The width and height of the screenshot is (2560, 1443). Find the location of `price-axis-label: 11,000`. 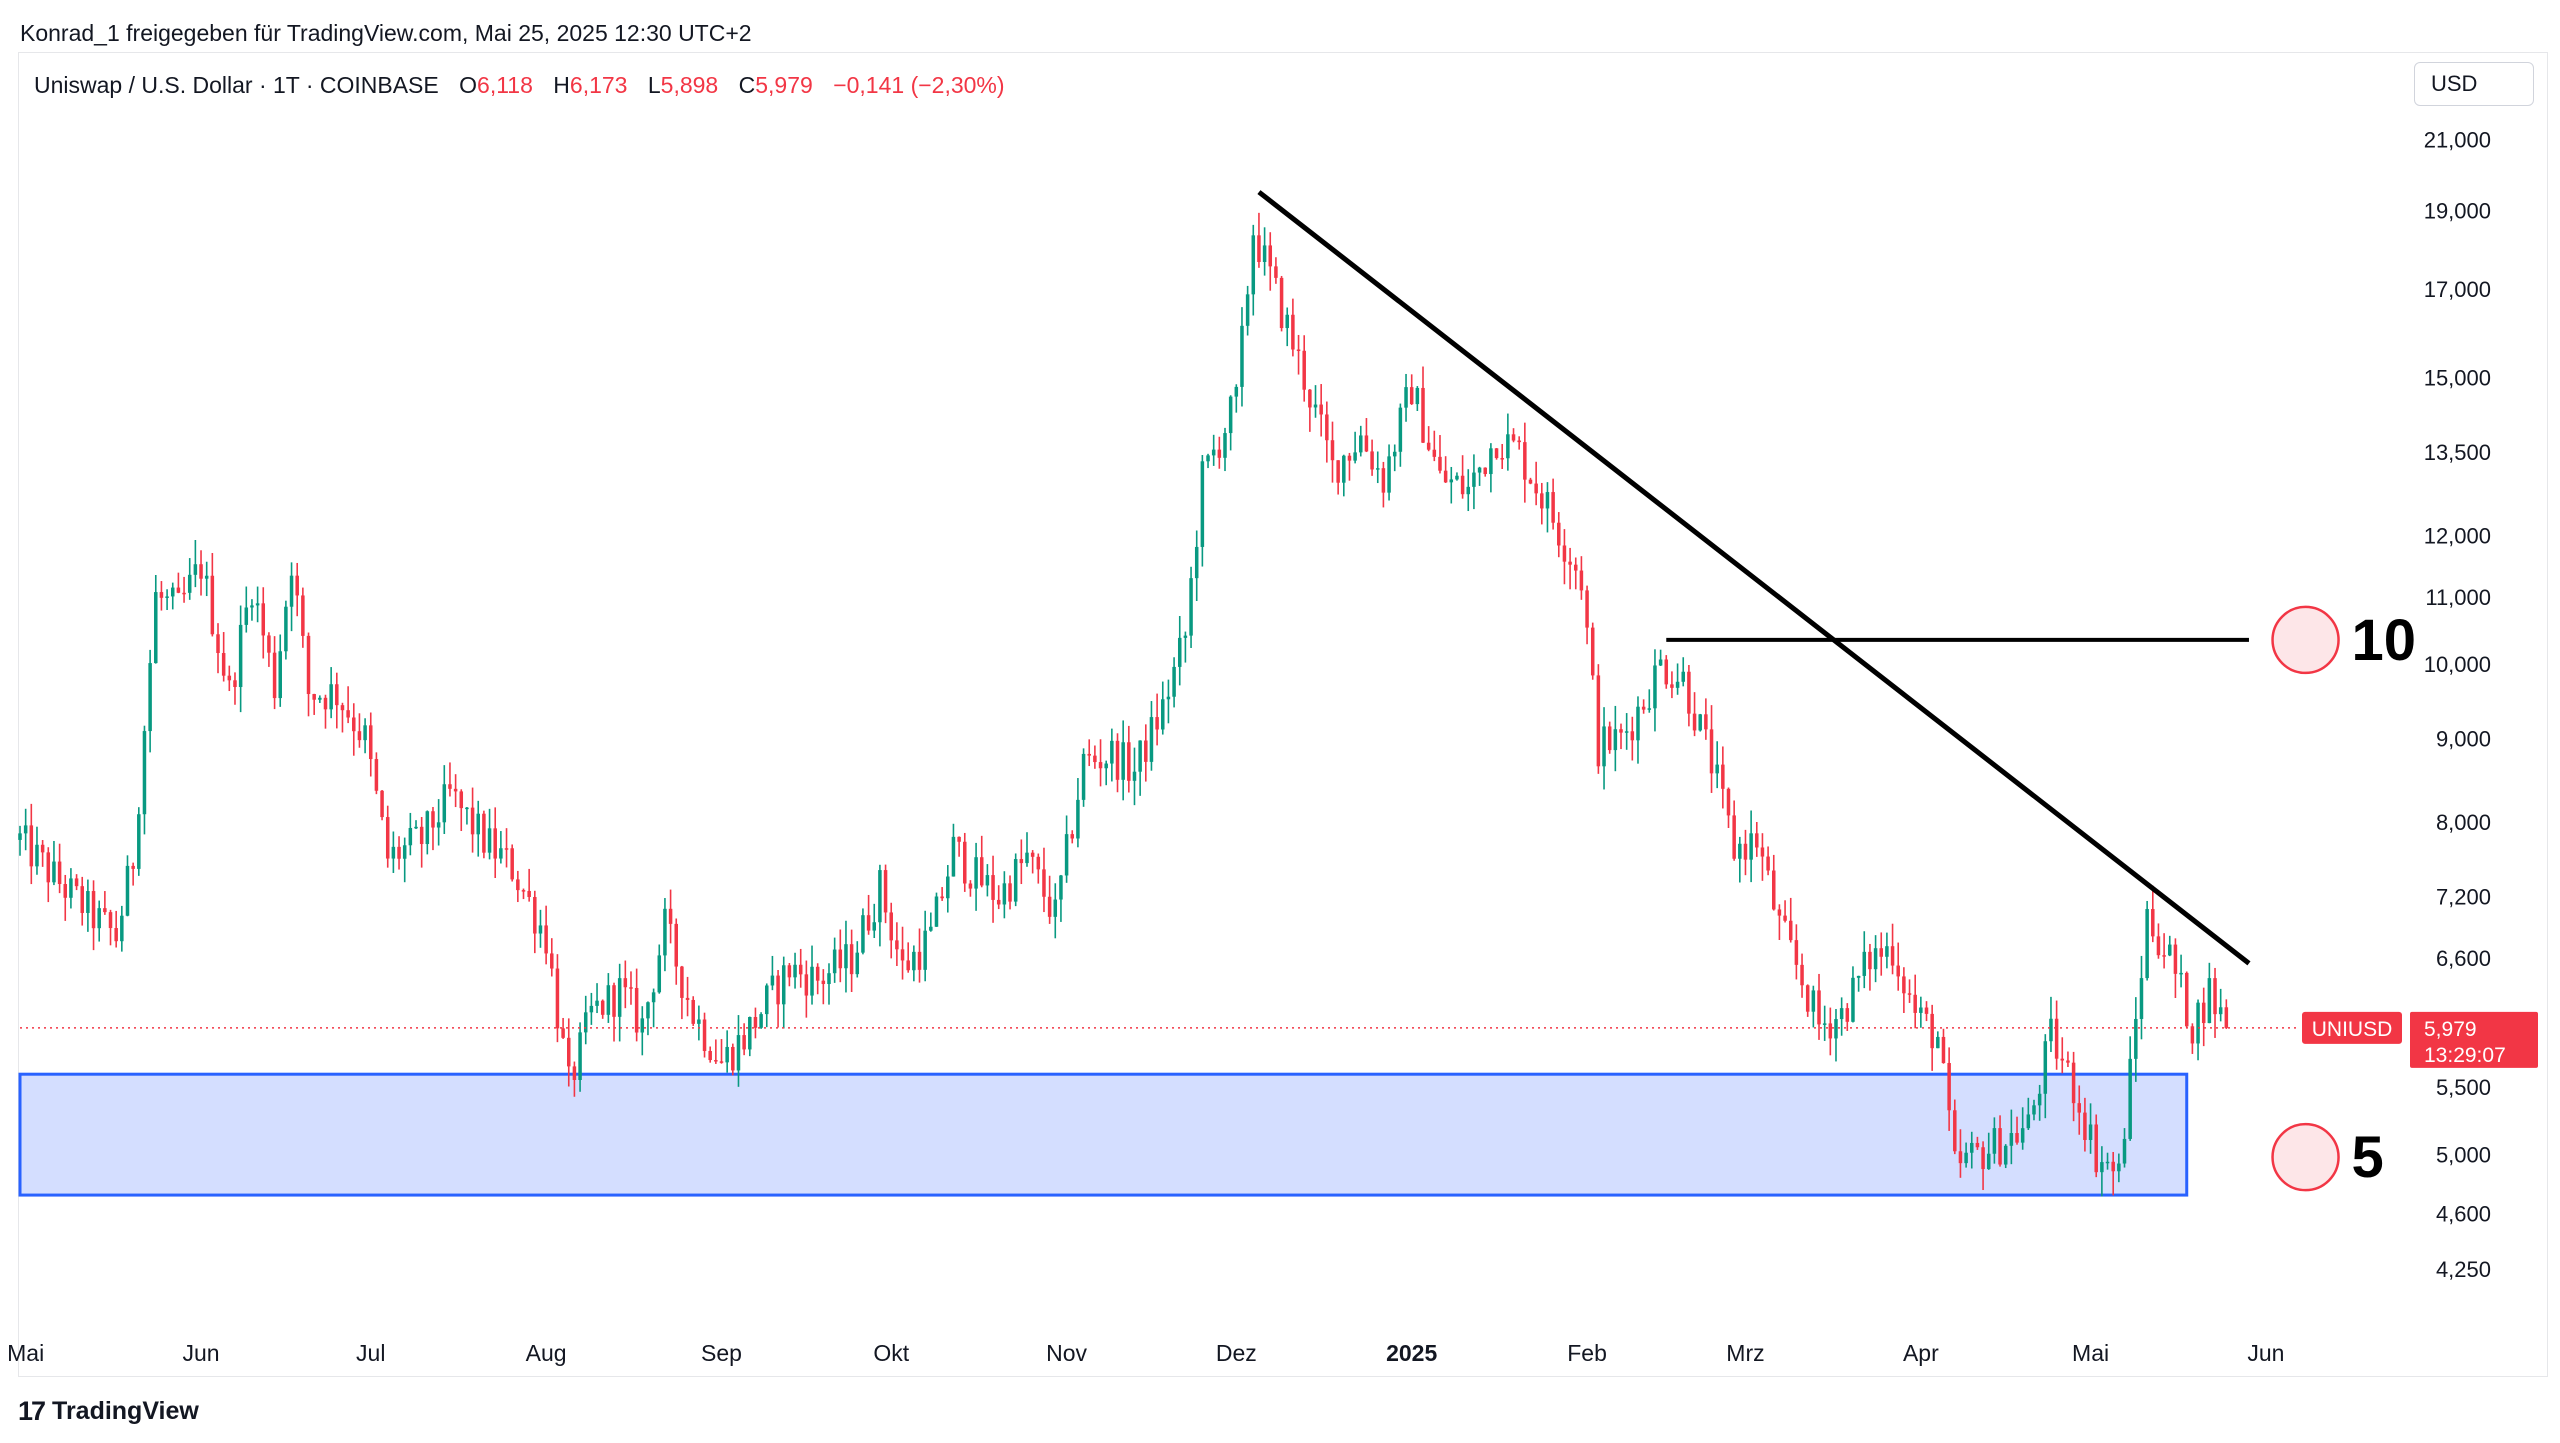

price-axis-label: 11,000 is located at coordinates (2458, 597).